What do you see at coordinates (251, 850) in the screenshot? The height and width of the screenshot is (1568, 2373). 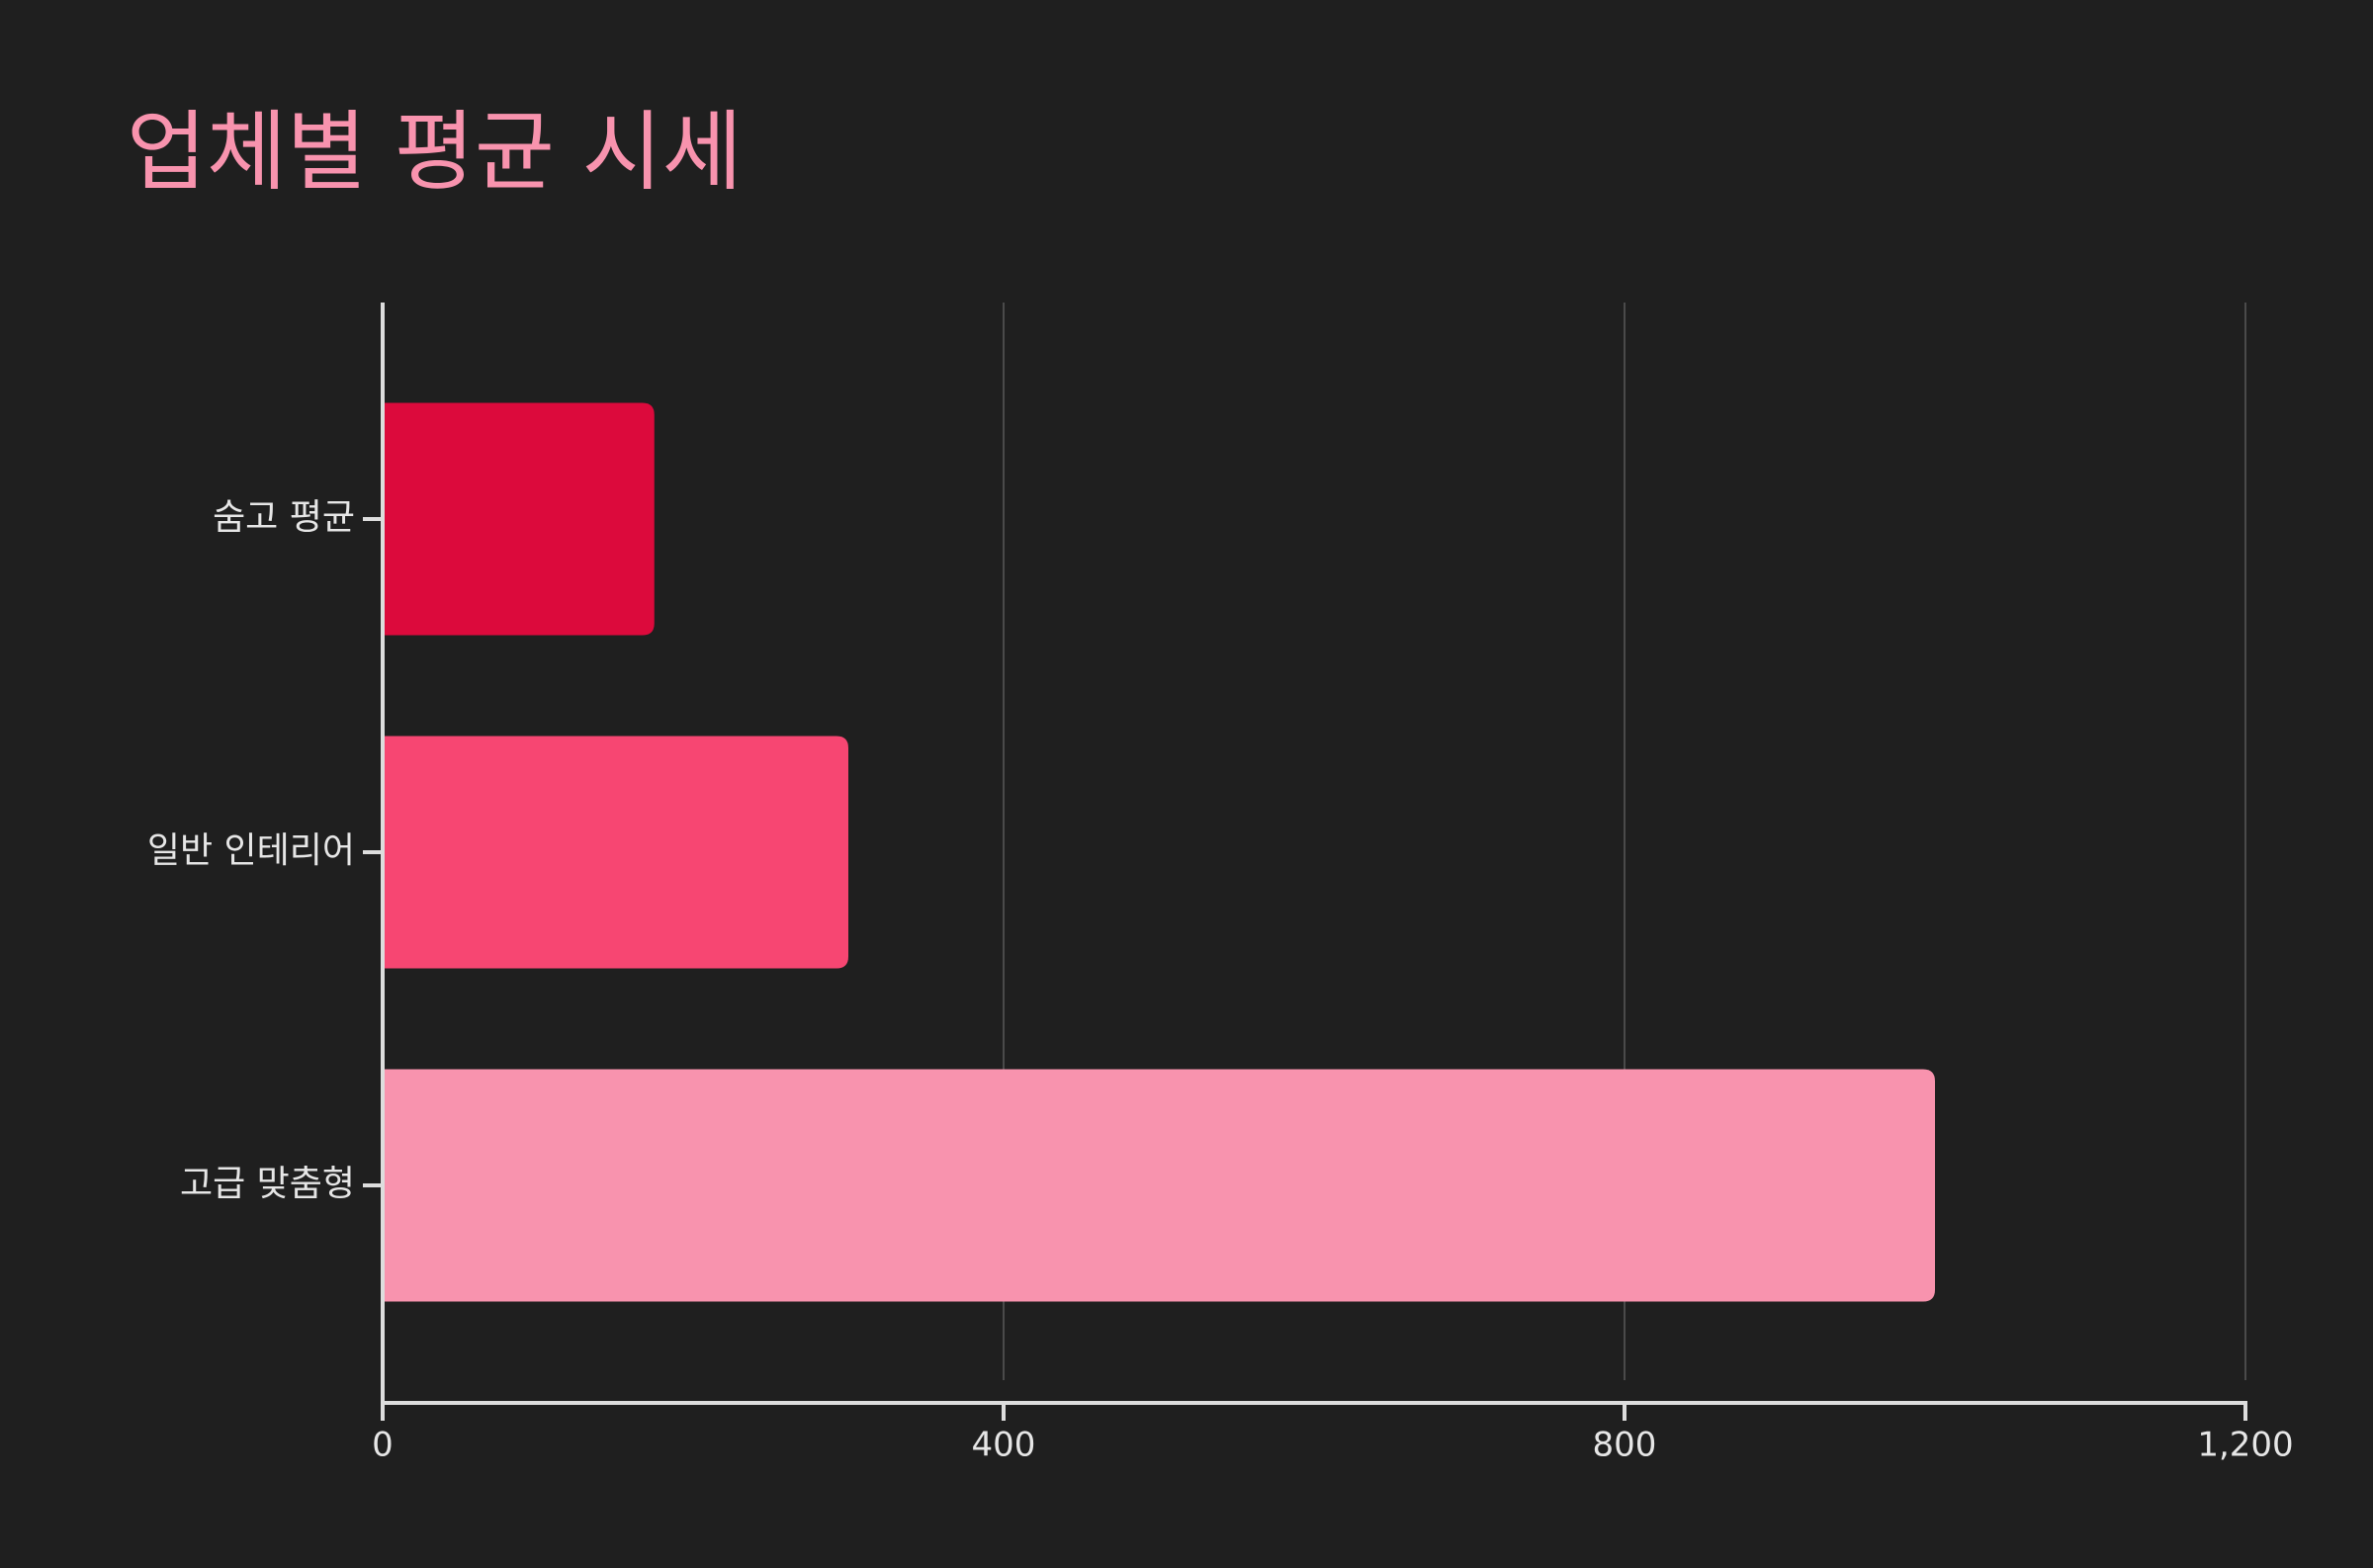 I see `y-tick-label: 일반 인테리어` at bounding box center [251, 850].